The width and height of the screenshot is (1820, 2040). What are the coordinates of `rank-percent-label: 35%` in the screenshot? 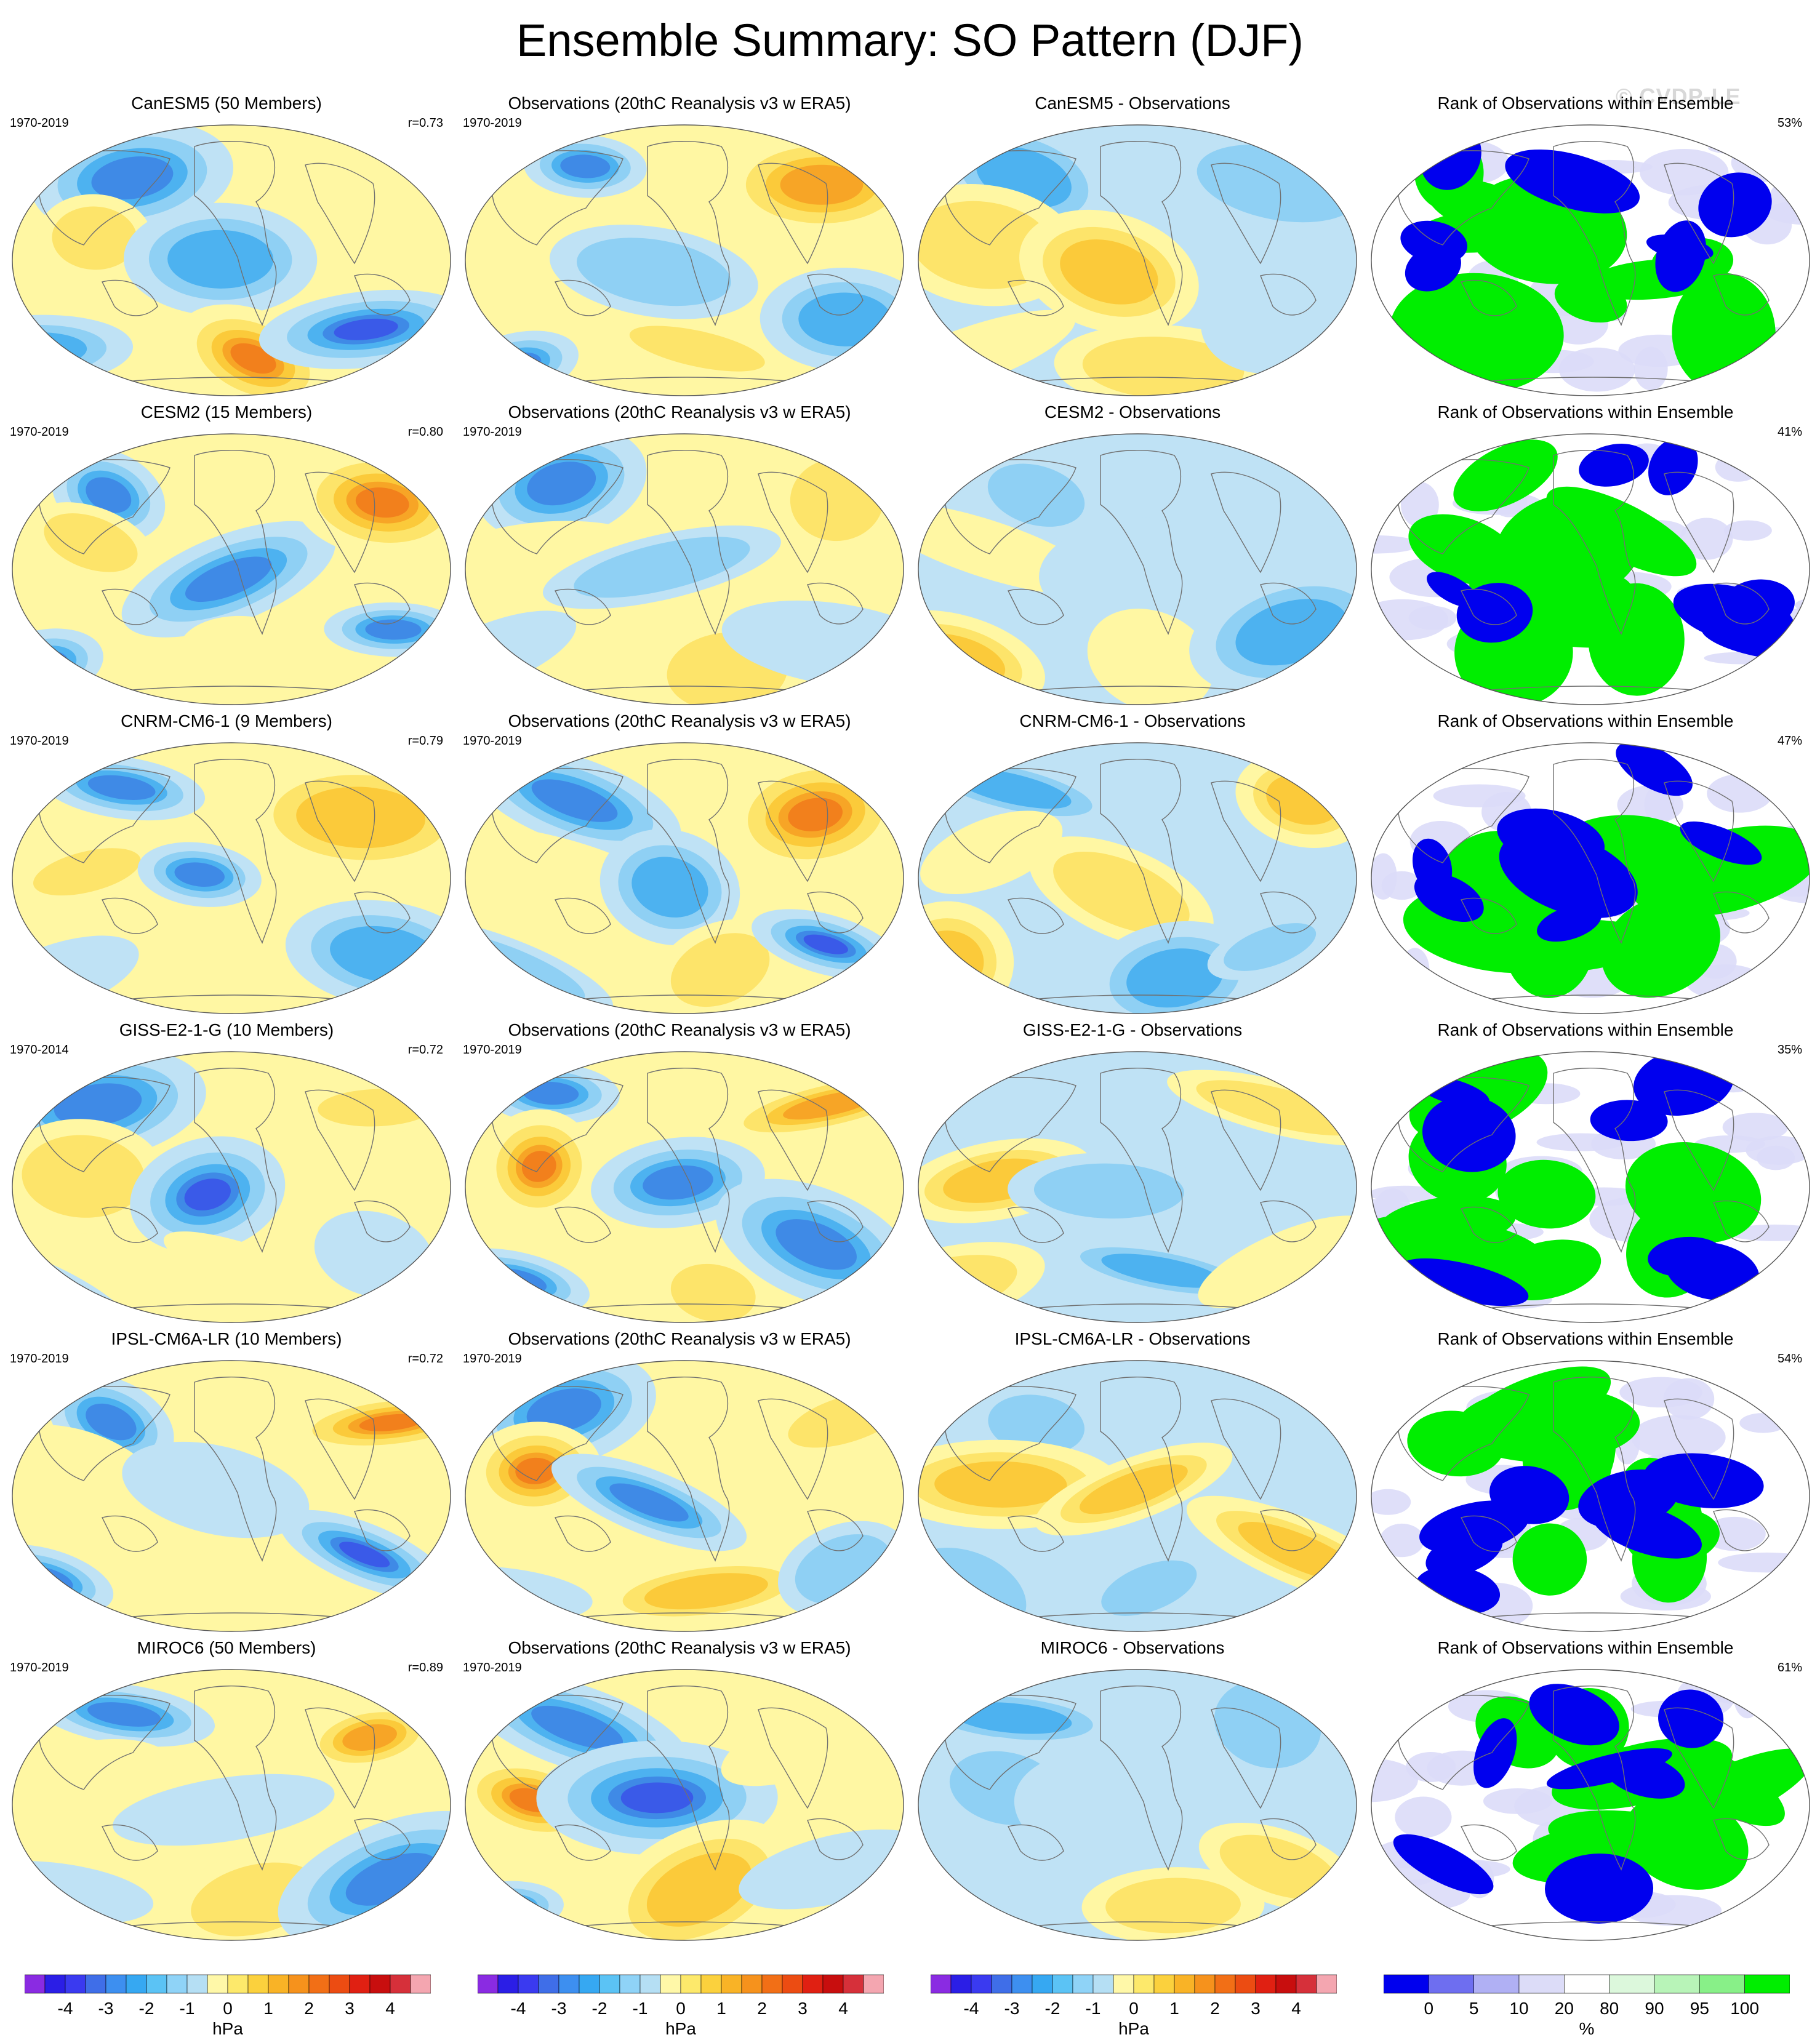 It's located at (1789, 1050).